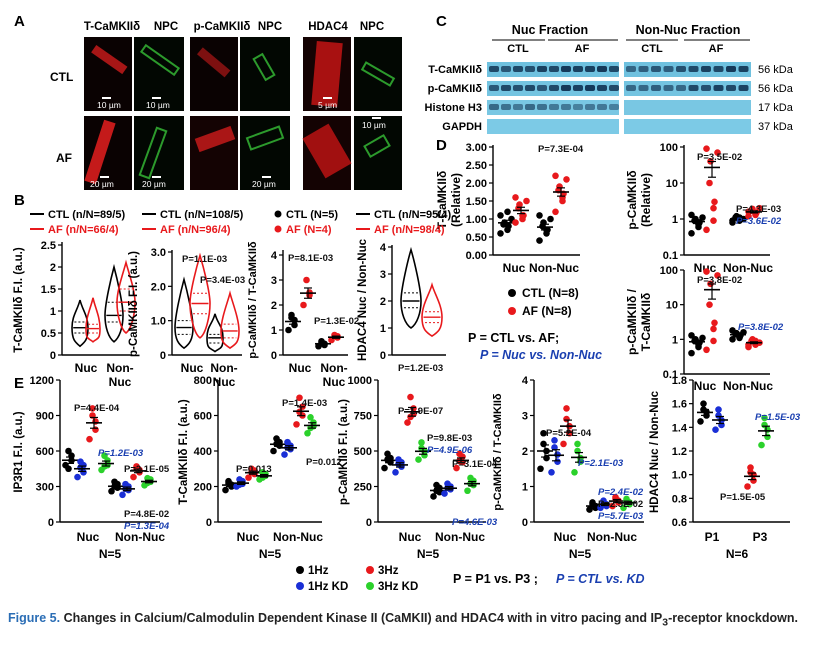 The width and height of the screenshot is (815, 649). I want to click on e2-ytick: 0, so click(209, 523).